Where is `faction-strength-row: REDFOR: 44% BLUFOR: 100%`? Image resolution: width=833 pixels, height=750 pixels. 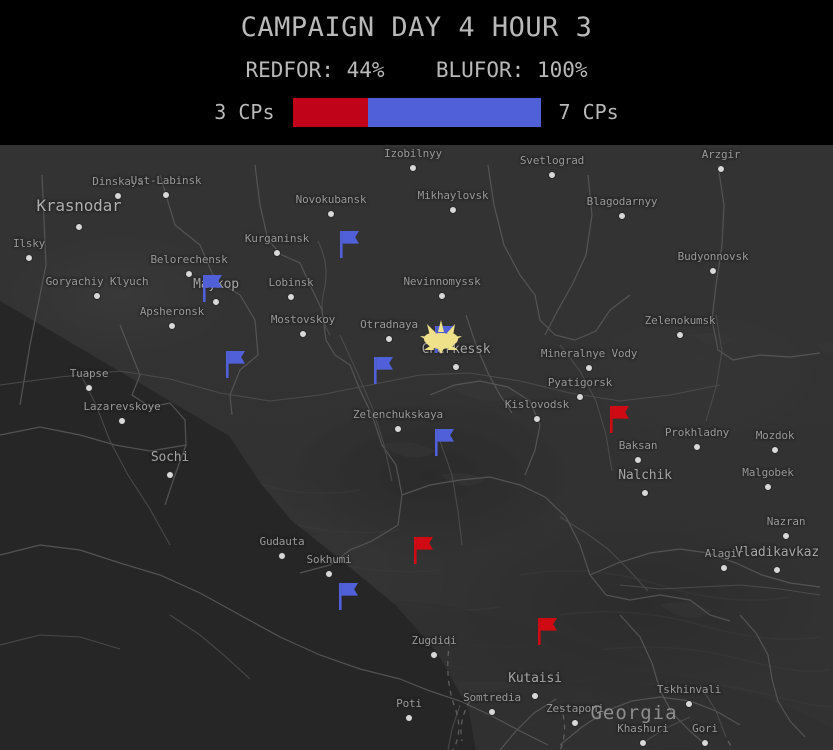
faction-strength-row: REDFOR: 44% BLUFOR: 100% is located at coordinates (416, 70).